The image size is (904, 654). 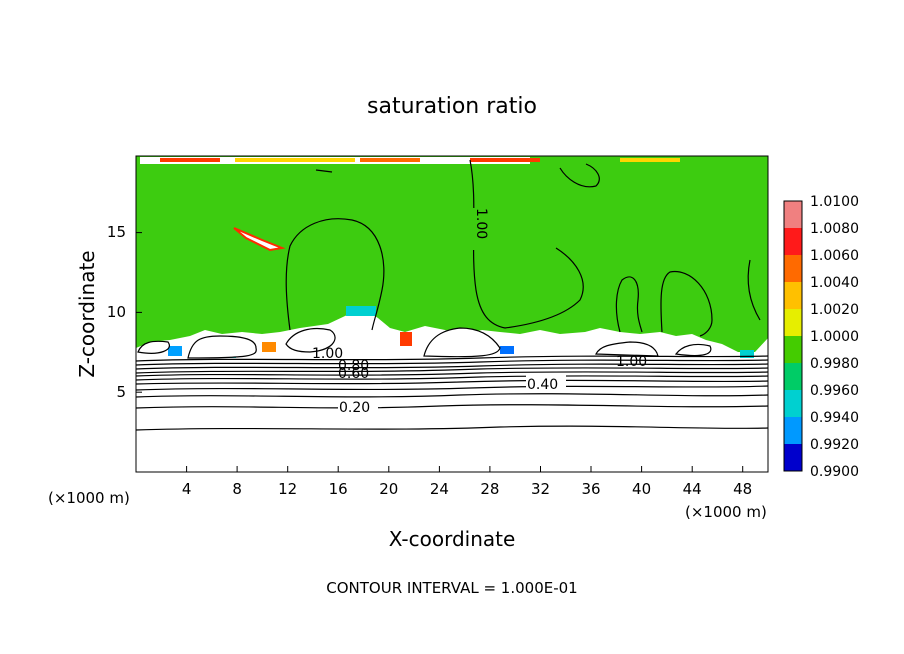 I want to click on y-axis-label: Z-coordinate, so click(x=87, y=313).